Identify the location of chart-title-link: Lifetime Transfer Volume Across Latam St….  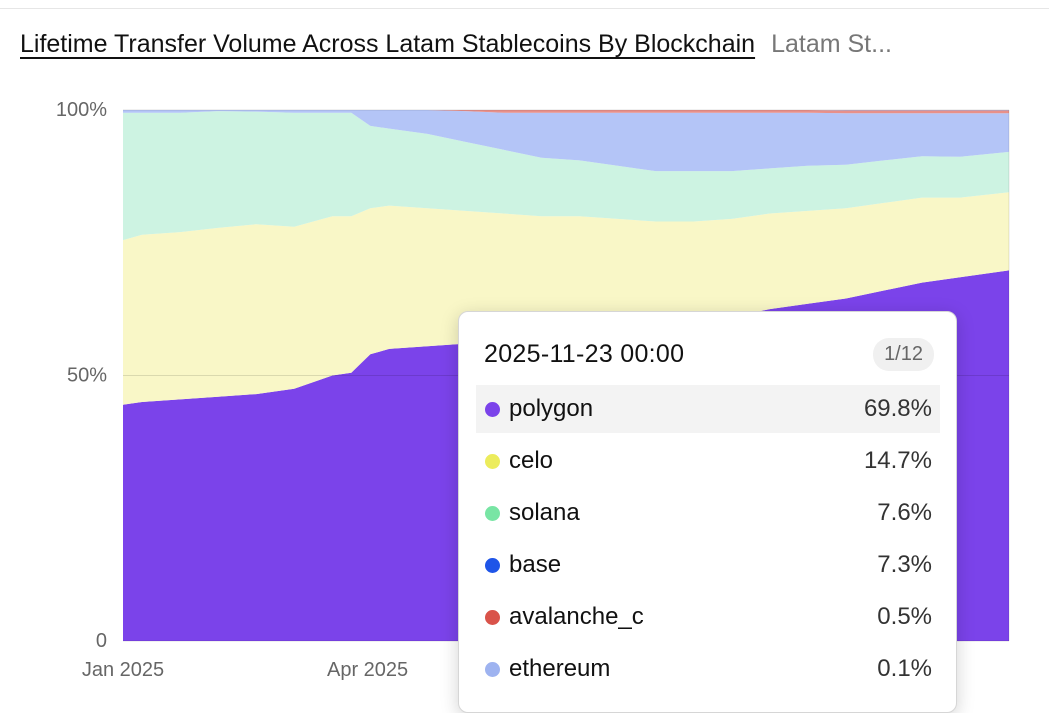
(388, 44).